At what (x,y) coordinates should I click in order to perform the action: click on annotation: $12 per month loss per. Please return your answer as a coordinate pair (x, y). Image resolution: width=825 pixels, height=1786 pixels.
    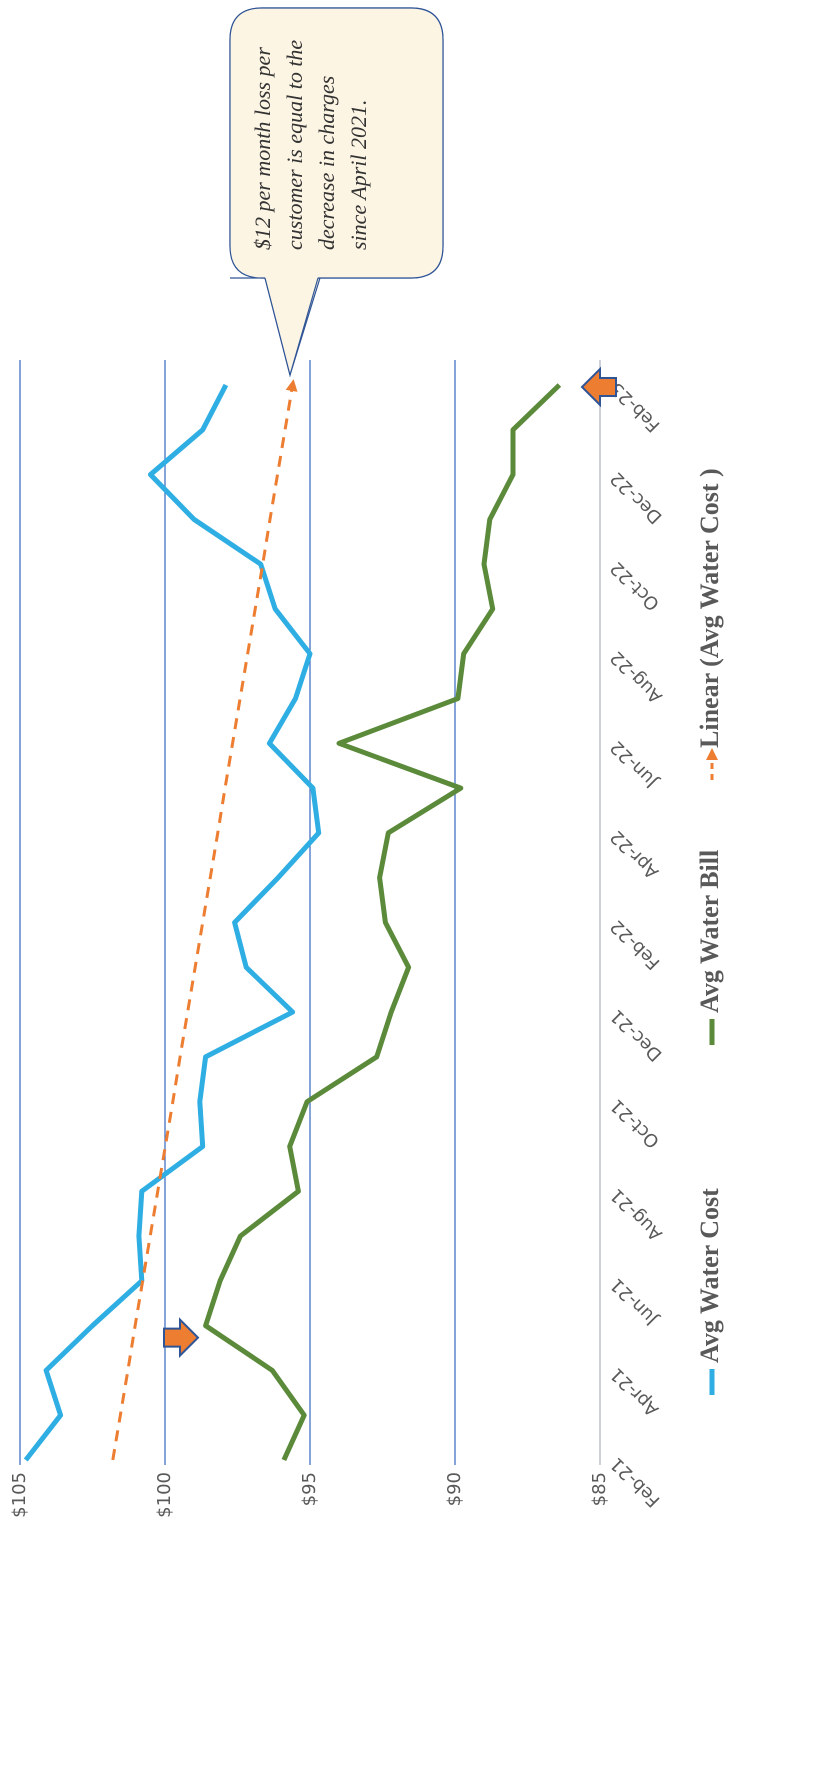
    Looking at the image, I should click on (262, 148).